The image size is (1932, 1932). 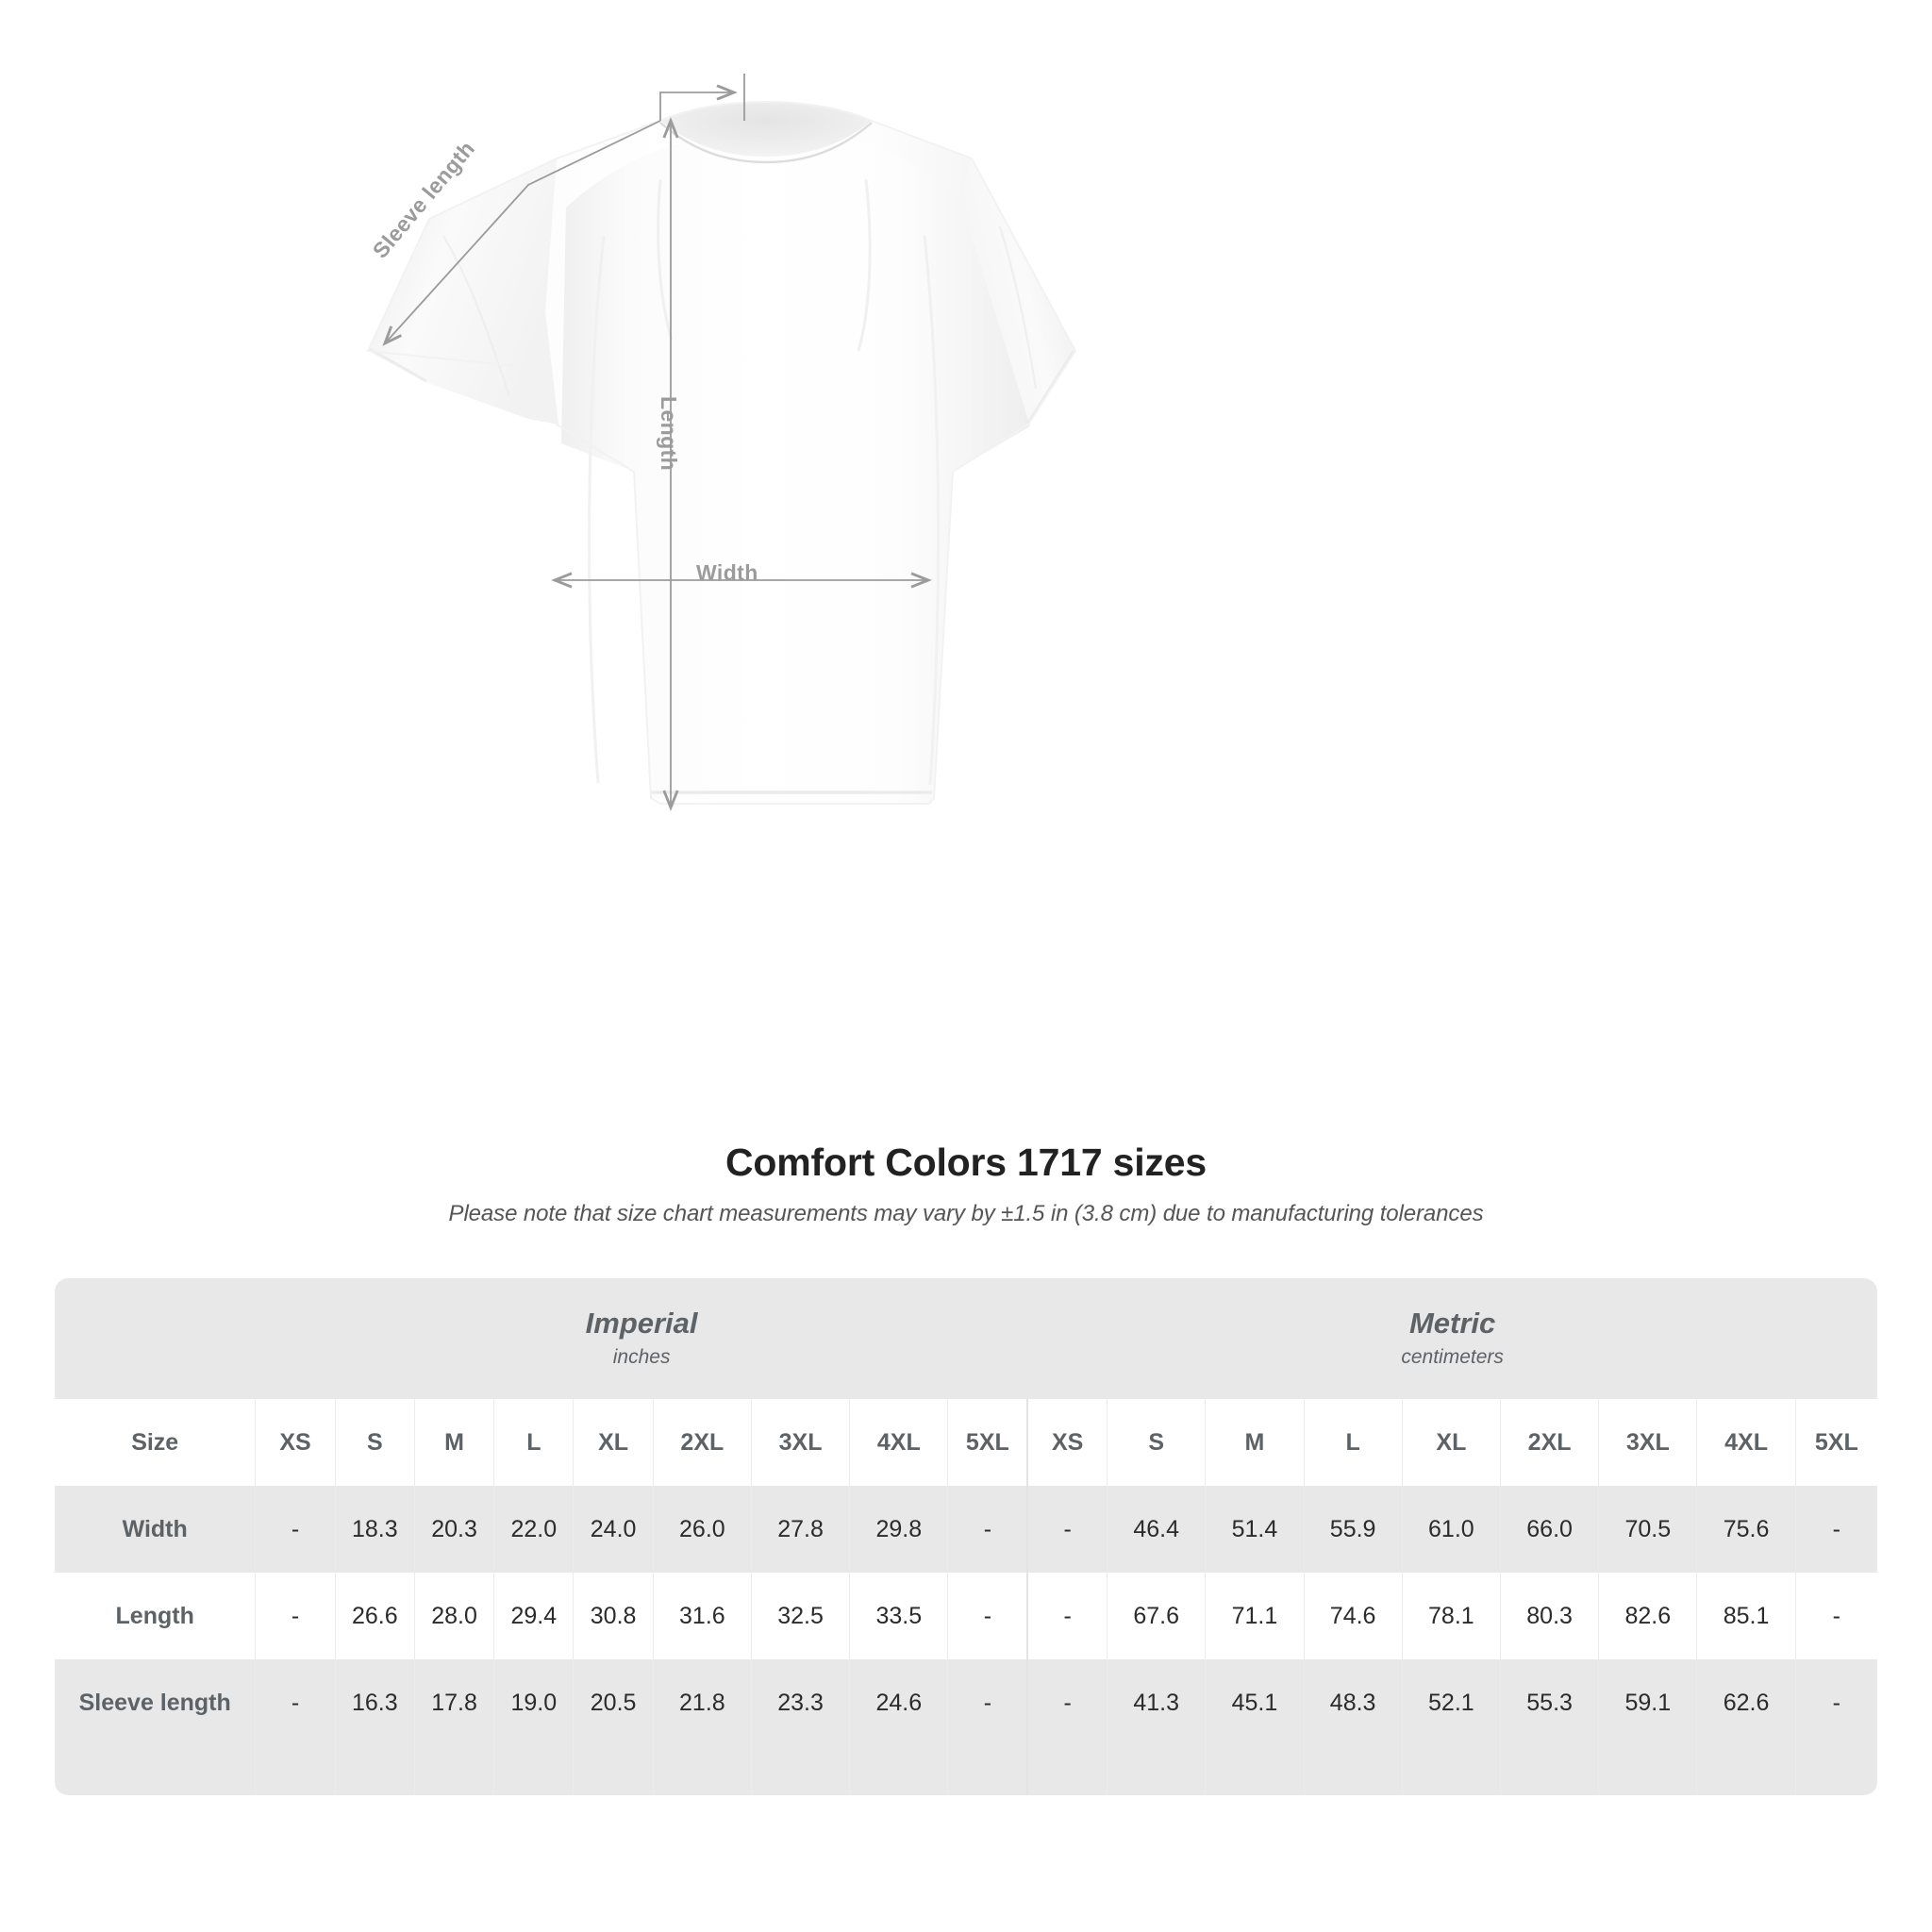 I want to click on cell-length-metric-5xl: -, so click(x=1836, y=1616).